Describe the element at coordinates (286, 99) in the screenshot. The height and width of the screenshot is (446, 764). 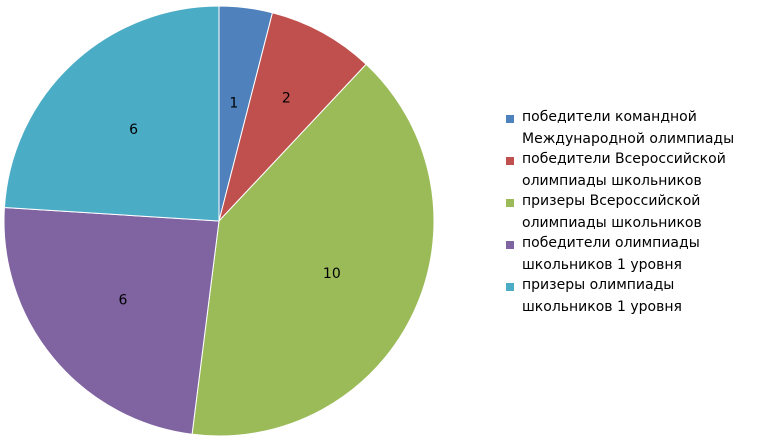
I see `pie-slice-label-2: 2` at that location.